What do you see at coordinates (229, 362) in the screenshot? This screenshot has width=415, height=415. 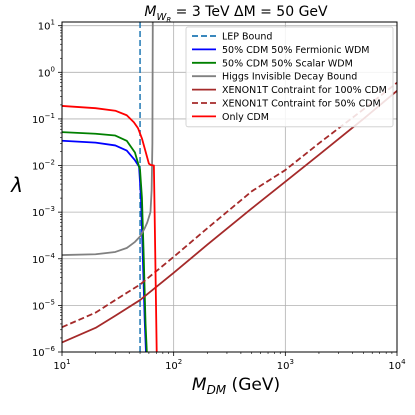 I see `x-ticks: 10¹ 10² 10³ 10⁴` at bounding box center [229, 362].